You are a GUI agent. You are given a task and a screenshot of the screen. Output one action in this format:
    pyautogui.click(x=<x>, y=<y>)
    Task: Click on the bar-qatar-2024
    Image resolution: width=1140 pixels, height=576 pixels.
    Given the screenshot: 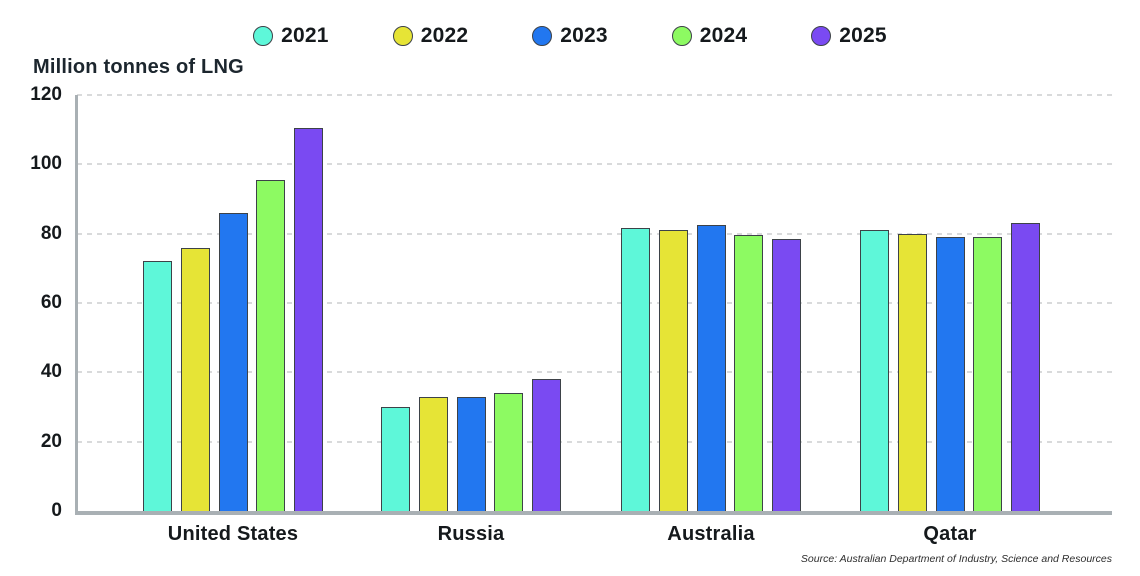 What is the action you would take?
    pyautogui.click(x=988, y=374)
    